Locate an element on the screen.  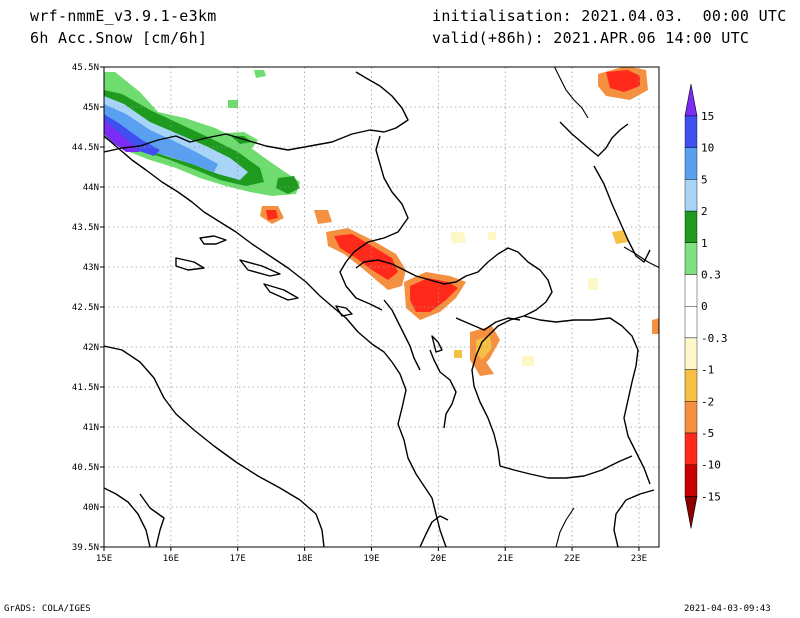
colorbar-level-label: 2 is located at coordinates (704, 211).